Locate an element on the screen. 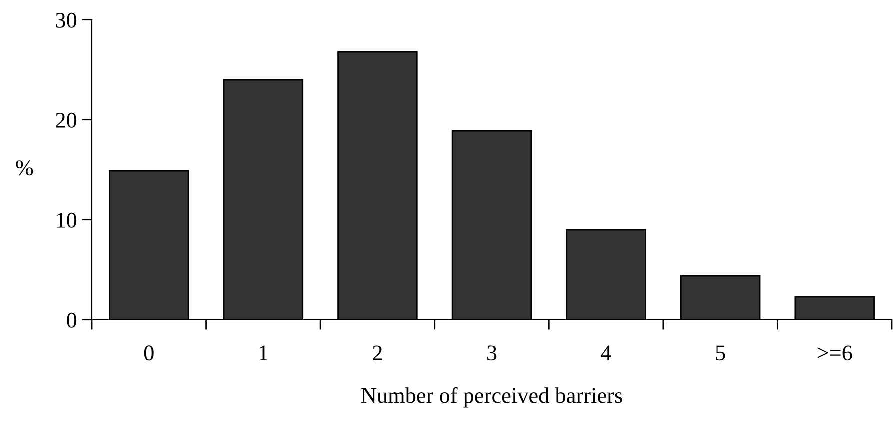 This screenshot has width=893, height=440. y-tick-label: 0 is located at coordinates (72, 320).